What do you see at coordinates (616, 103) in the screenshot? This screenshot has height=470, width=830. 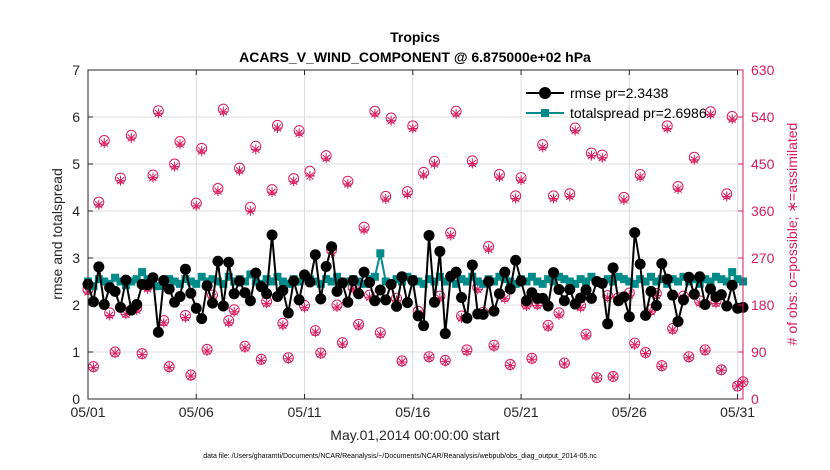 I see `legend: rmse pr=2.3438 totalspread pr=2.6986` at bounding box center [616, 103].